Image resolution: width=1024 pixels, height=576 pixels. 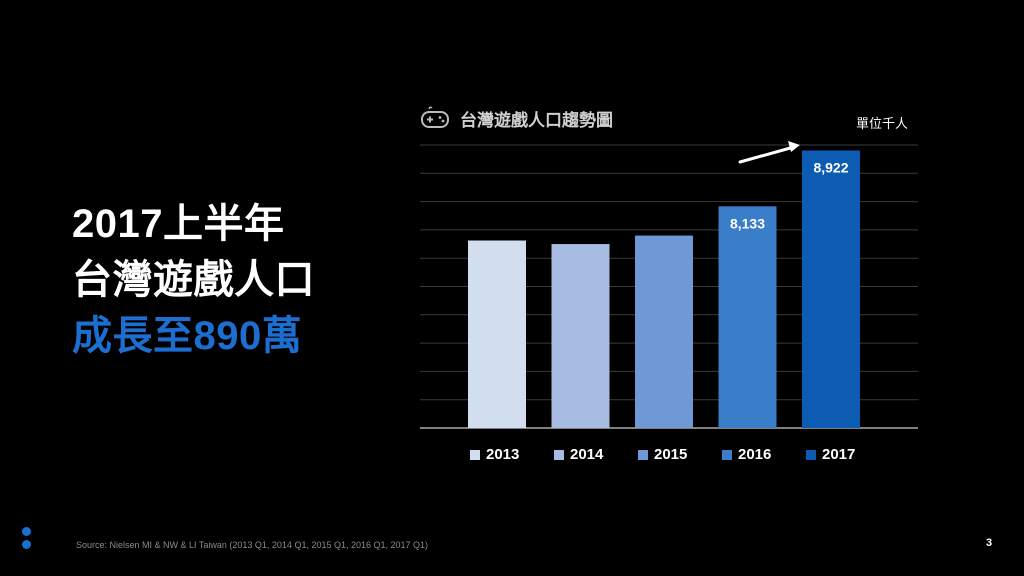 What do you see at coordinates (839, 454) in the screenshot?
I see `legend-label: 2017` at bounding box center [839, 454].